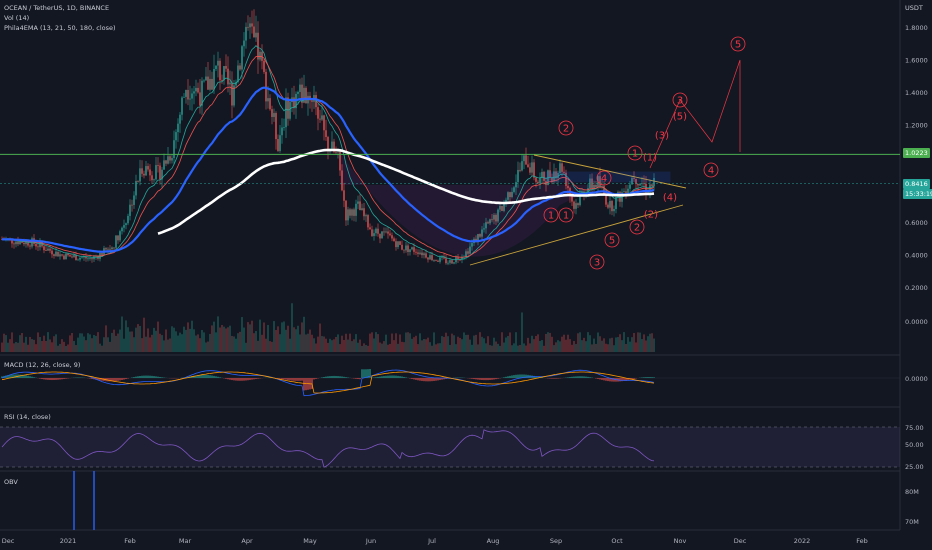 The height and width of the screenshot is (550, 932). Describe the element at coordinates (11, 482) in the screenshot. I see `obv-legend: OBV` at that location.